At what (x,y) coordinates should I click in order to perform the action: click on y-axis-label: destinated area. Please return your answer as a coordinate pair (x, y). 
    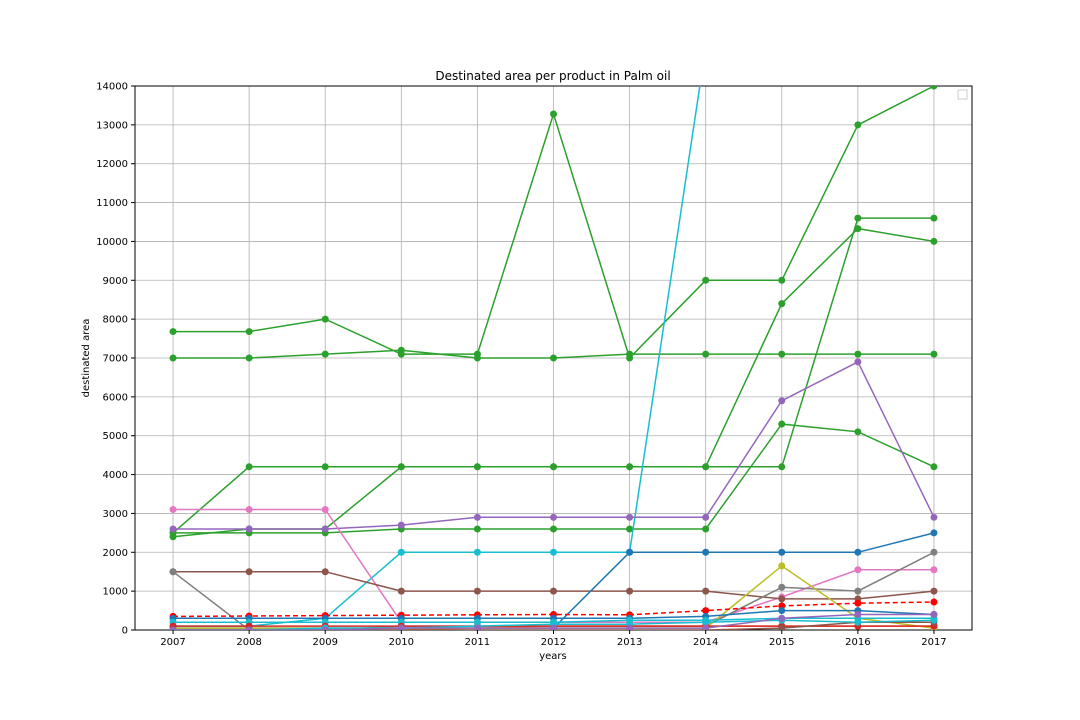
    Looking at the image, I should click on (86, 358).